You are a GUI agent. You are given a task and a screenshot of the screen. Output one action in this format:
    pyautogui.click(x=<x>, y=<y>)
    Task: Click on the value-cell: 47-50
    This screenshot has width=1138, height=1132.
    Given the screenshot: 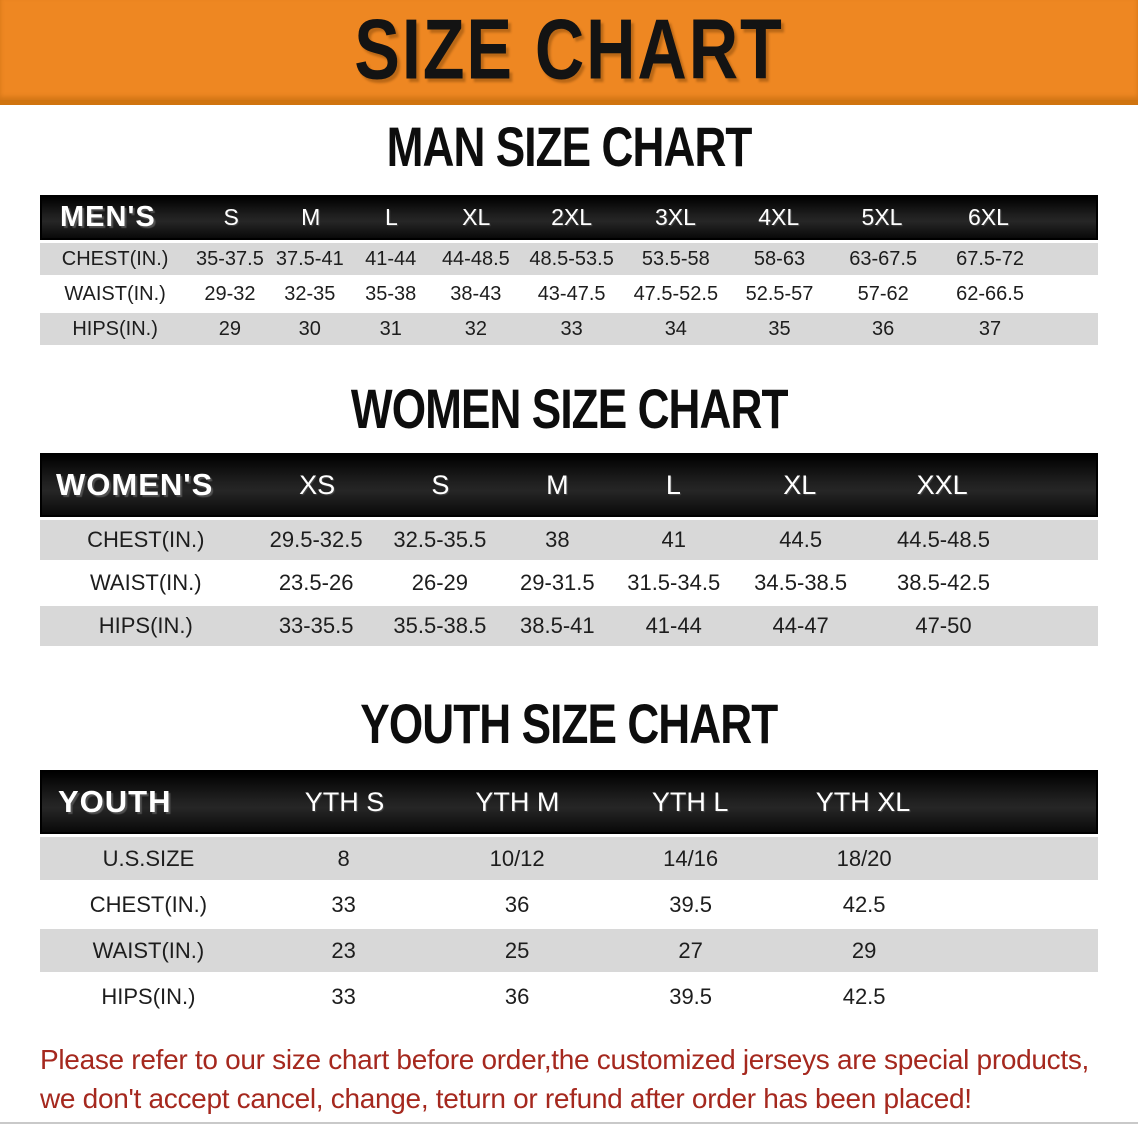 What is the action you would take?
    pyautogui.click(x=943, y=625)
    